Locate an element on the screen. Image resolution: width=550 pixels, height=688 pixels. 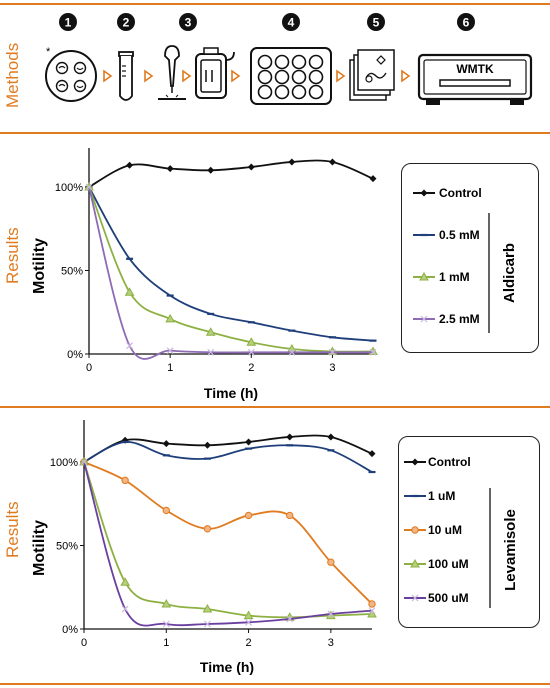
step-5-number: 5 is located at coordinates (376, 23).